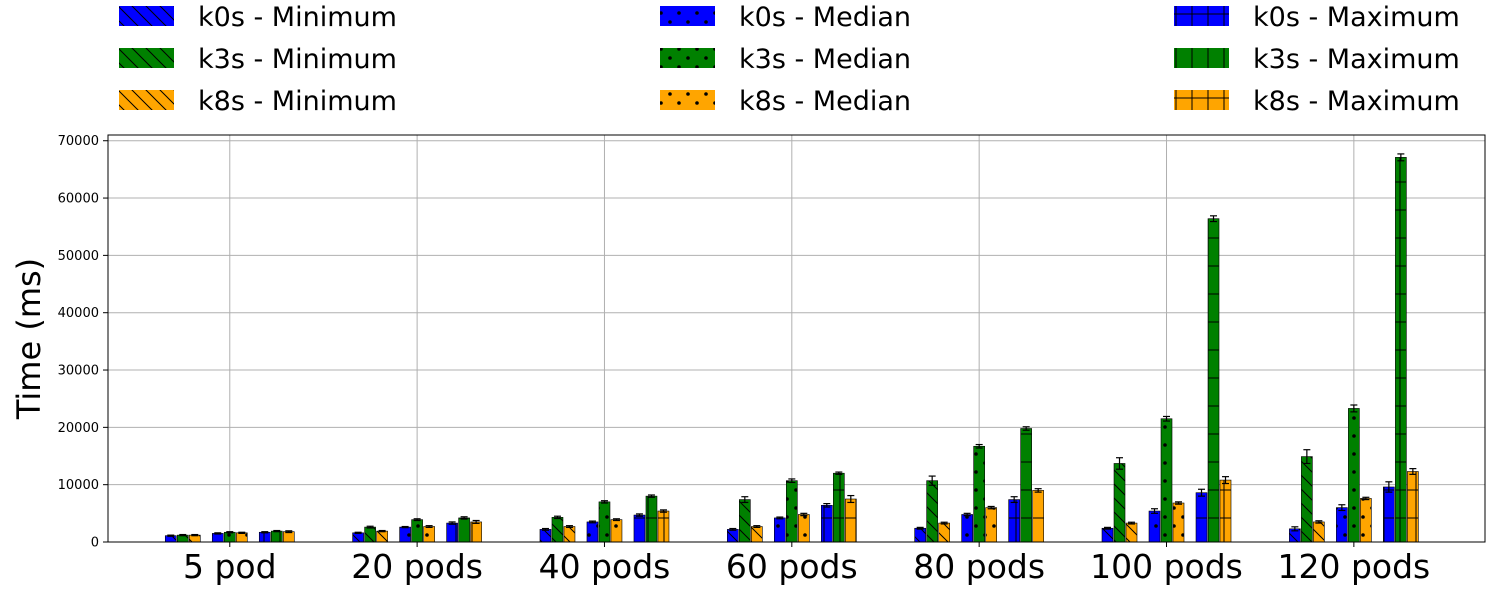 The width and height of the screenshot is (1500, 600). What do you see at coordinates (1356, 101) in the screenshot?
I see `legend-label: k8s - Maximum` at bounding box center [1356, 101].